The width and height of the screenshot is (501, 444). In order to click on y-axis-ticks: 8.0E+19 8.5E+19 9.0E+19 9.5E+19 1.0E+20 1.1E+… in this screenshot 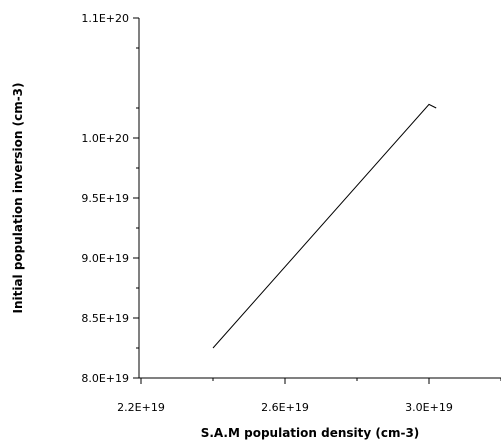, I will do `click(110, 198)`.